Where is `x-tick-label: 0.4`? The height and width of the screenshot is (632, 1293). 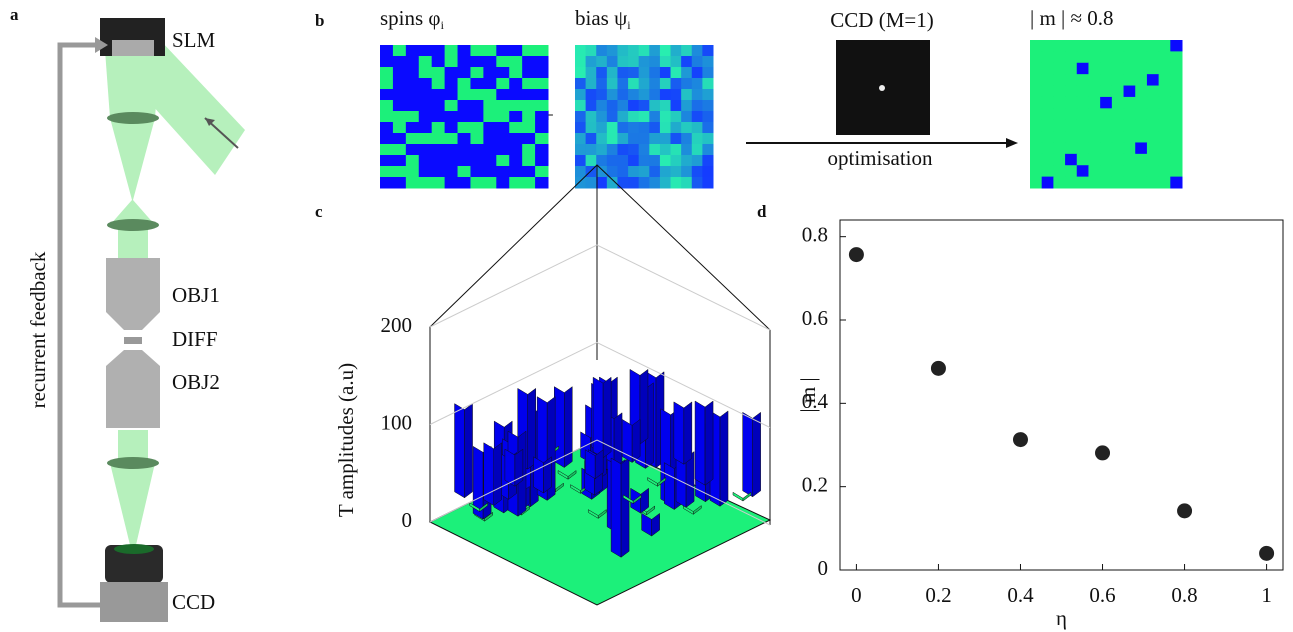
x-tick-label: 0.4 is located at coordinates (1020, 595).